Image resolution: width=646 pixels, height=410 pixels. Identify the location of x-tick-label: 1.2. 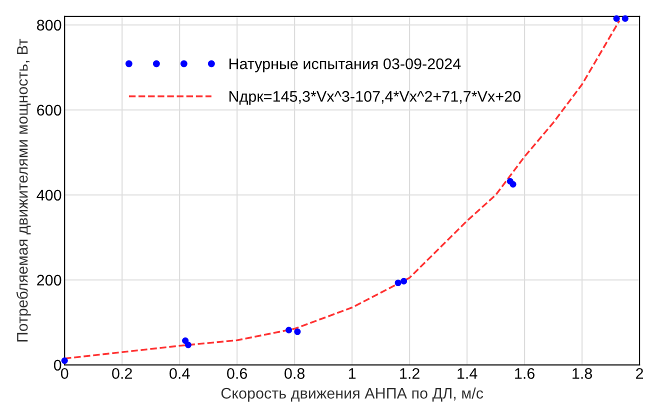
(410, 373).